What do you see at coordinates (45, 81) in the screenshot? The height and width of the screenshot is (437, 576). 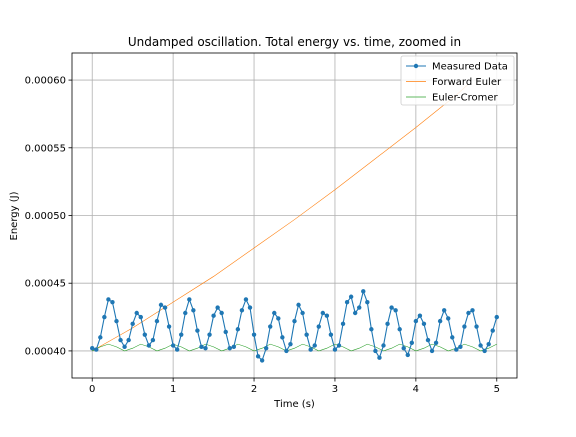 I see `y-tick-label: 0.00060` at bounding box center [45, 81].